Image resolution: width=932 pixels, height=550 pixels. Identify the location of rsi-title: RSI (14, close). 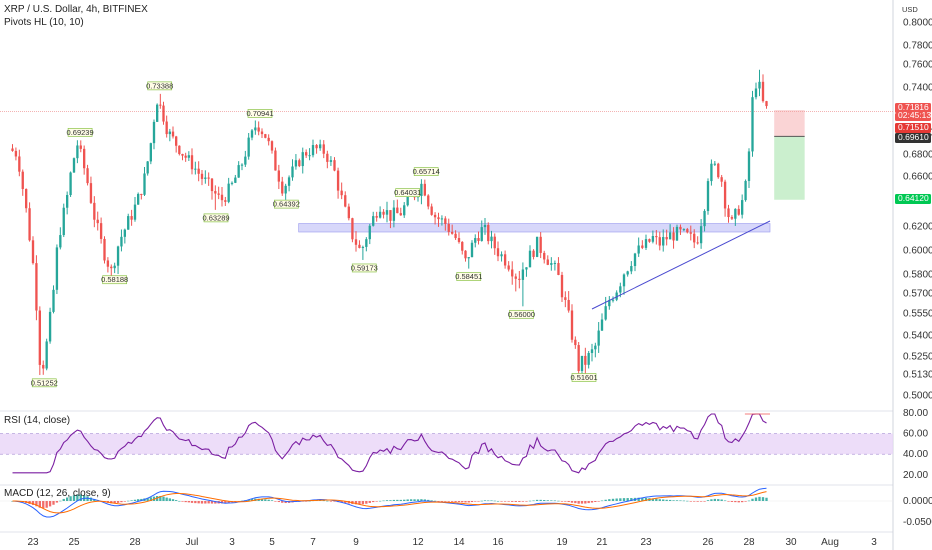
(37, 420).